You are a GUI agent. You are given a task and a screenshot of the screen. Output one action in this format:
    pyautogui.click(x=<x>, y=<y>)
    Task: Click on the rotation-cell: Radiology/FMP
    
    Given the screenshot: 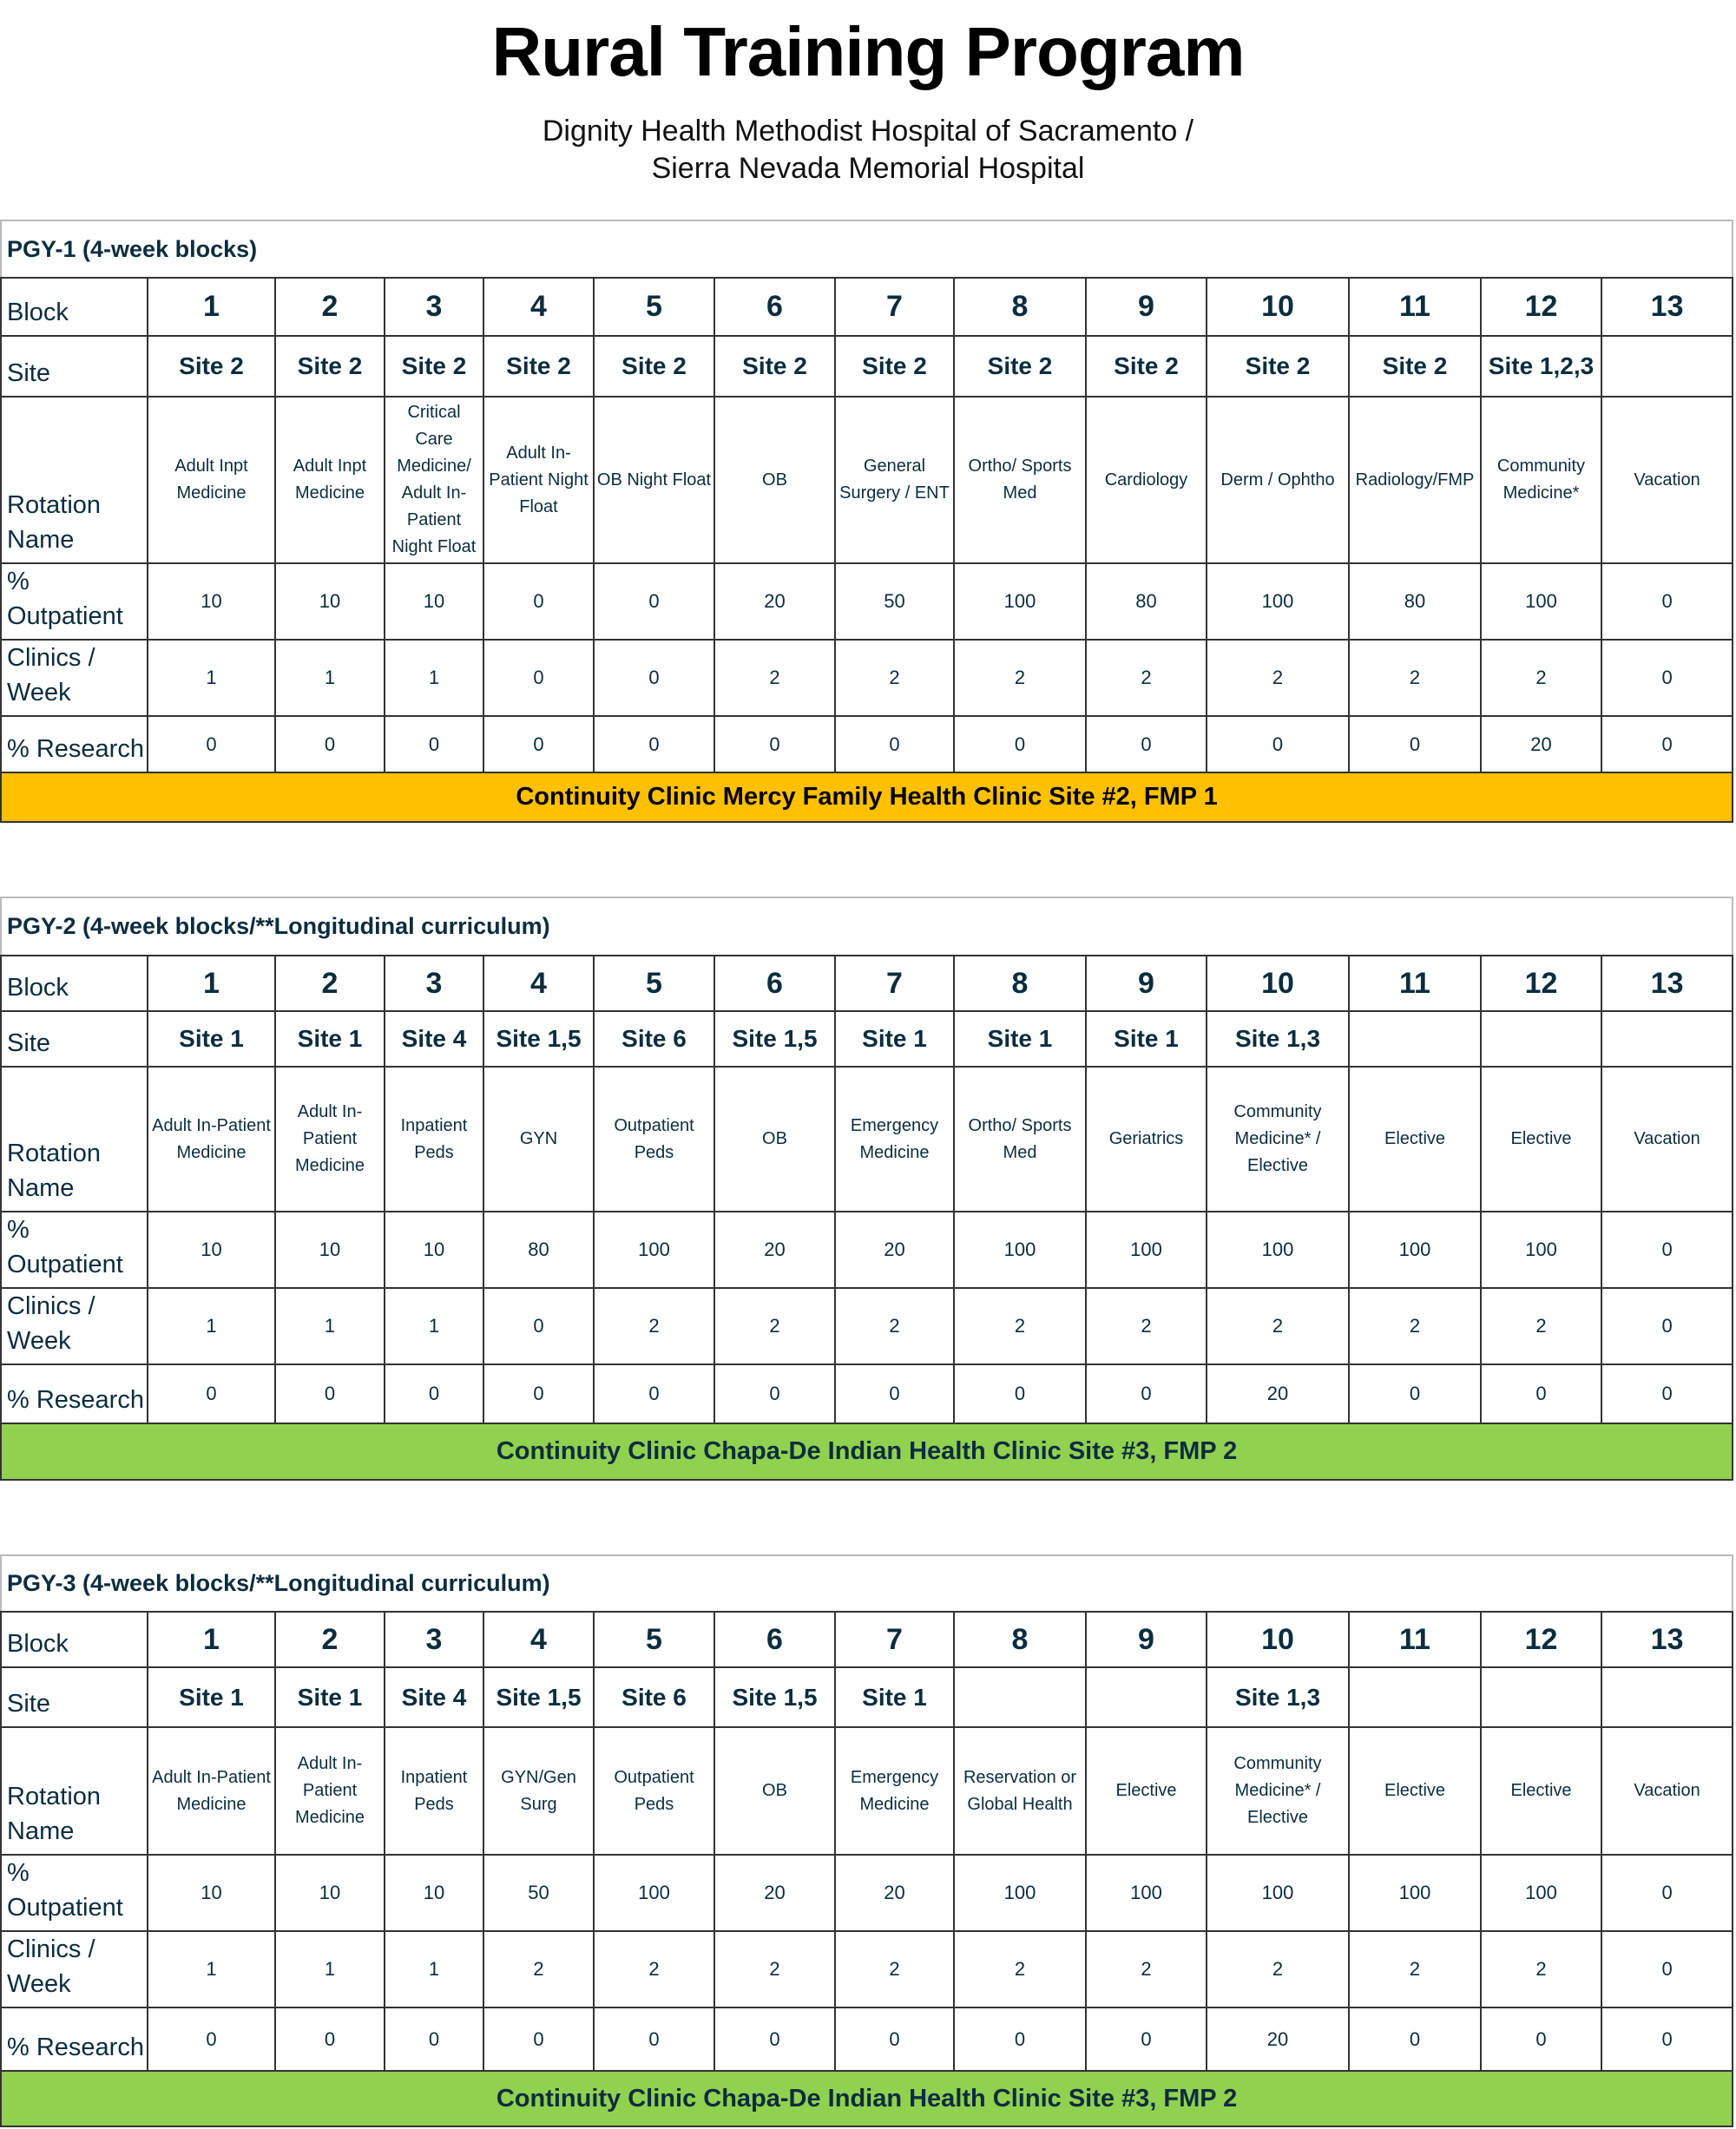 What is the action you would take?
    pyautogui.click(x=1415, y=480)
    